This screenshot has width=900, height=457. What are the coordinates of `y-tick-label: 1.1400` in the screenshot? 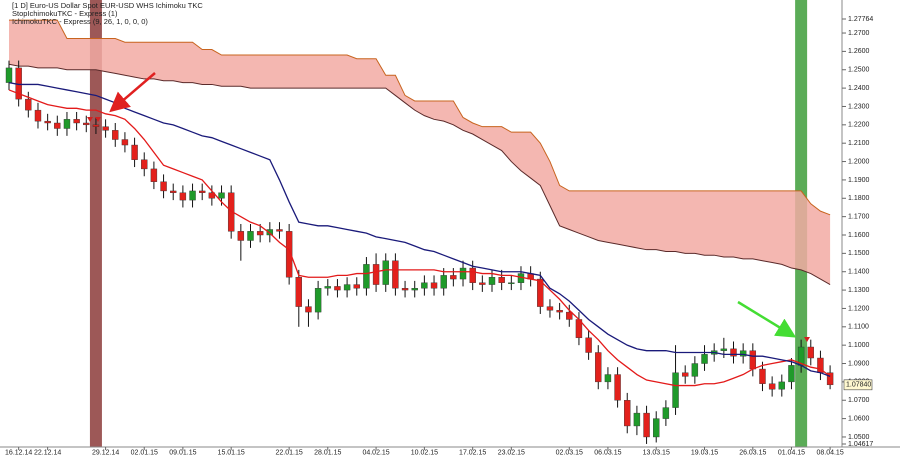 It's located at (859, 272).